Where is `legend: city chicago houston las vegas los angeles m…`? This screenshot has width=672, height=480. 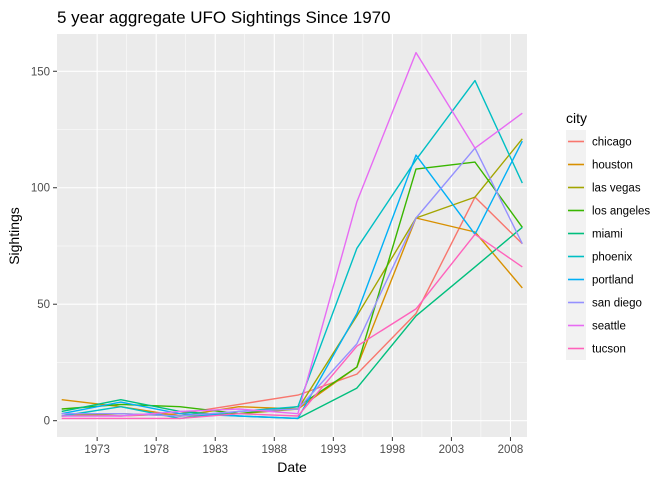
legend: city chicago houston las vegas los angeles m… is located at coordinates (608, 235).